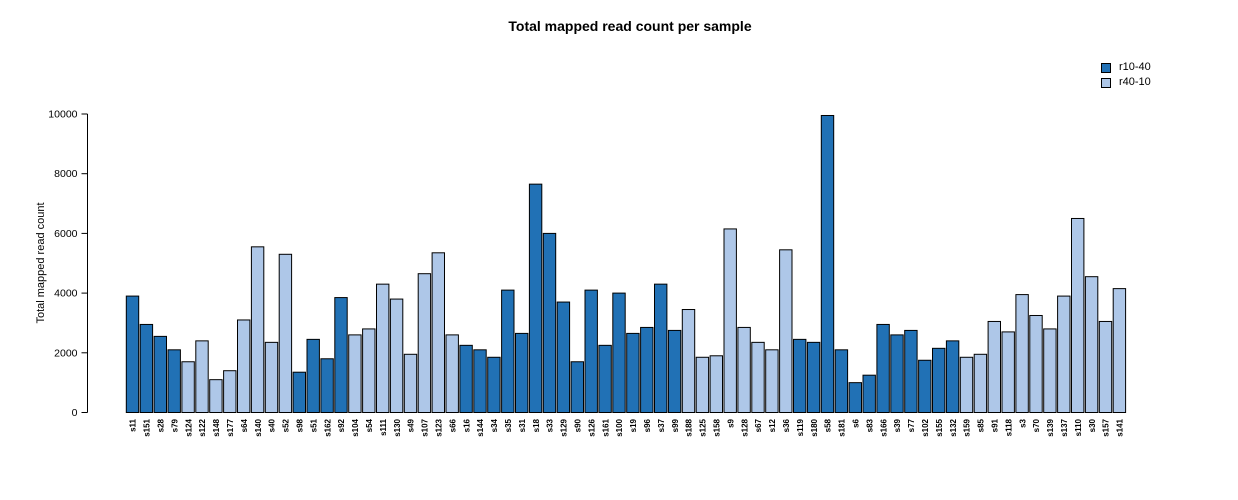 Image resolution: width=1238 pixels, height=500 pixels. I want to click on x-tick-label-s91: s91, so click(995, 425).